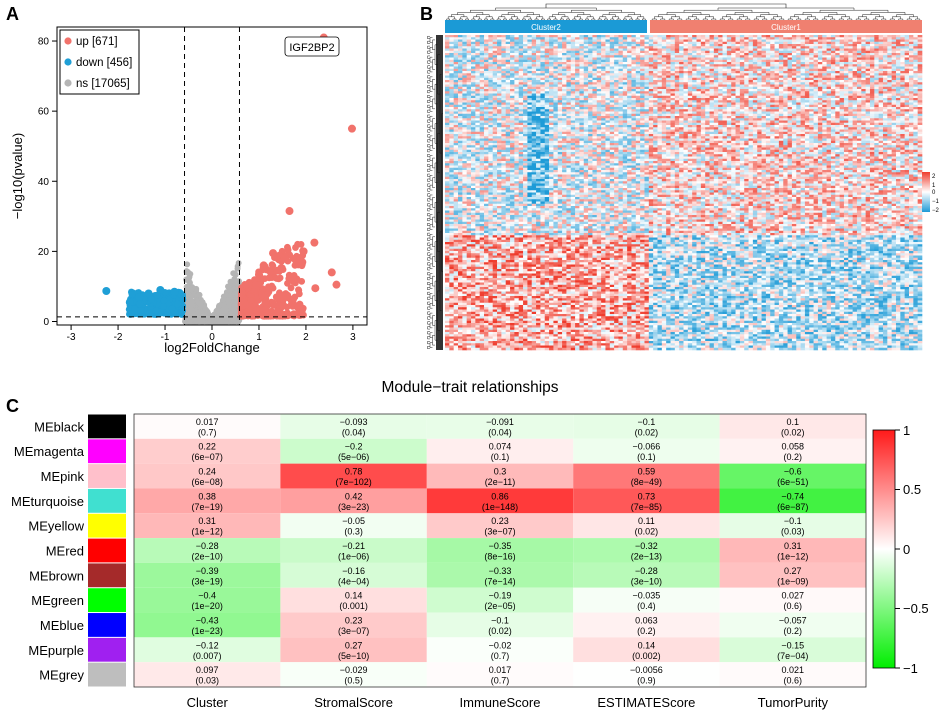  Describe the element at coordinates (786, 27) in the screenshot. I see `cluster1-label: Cluster1` at that location.